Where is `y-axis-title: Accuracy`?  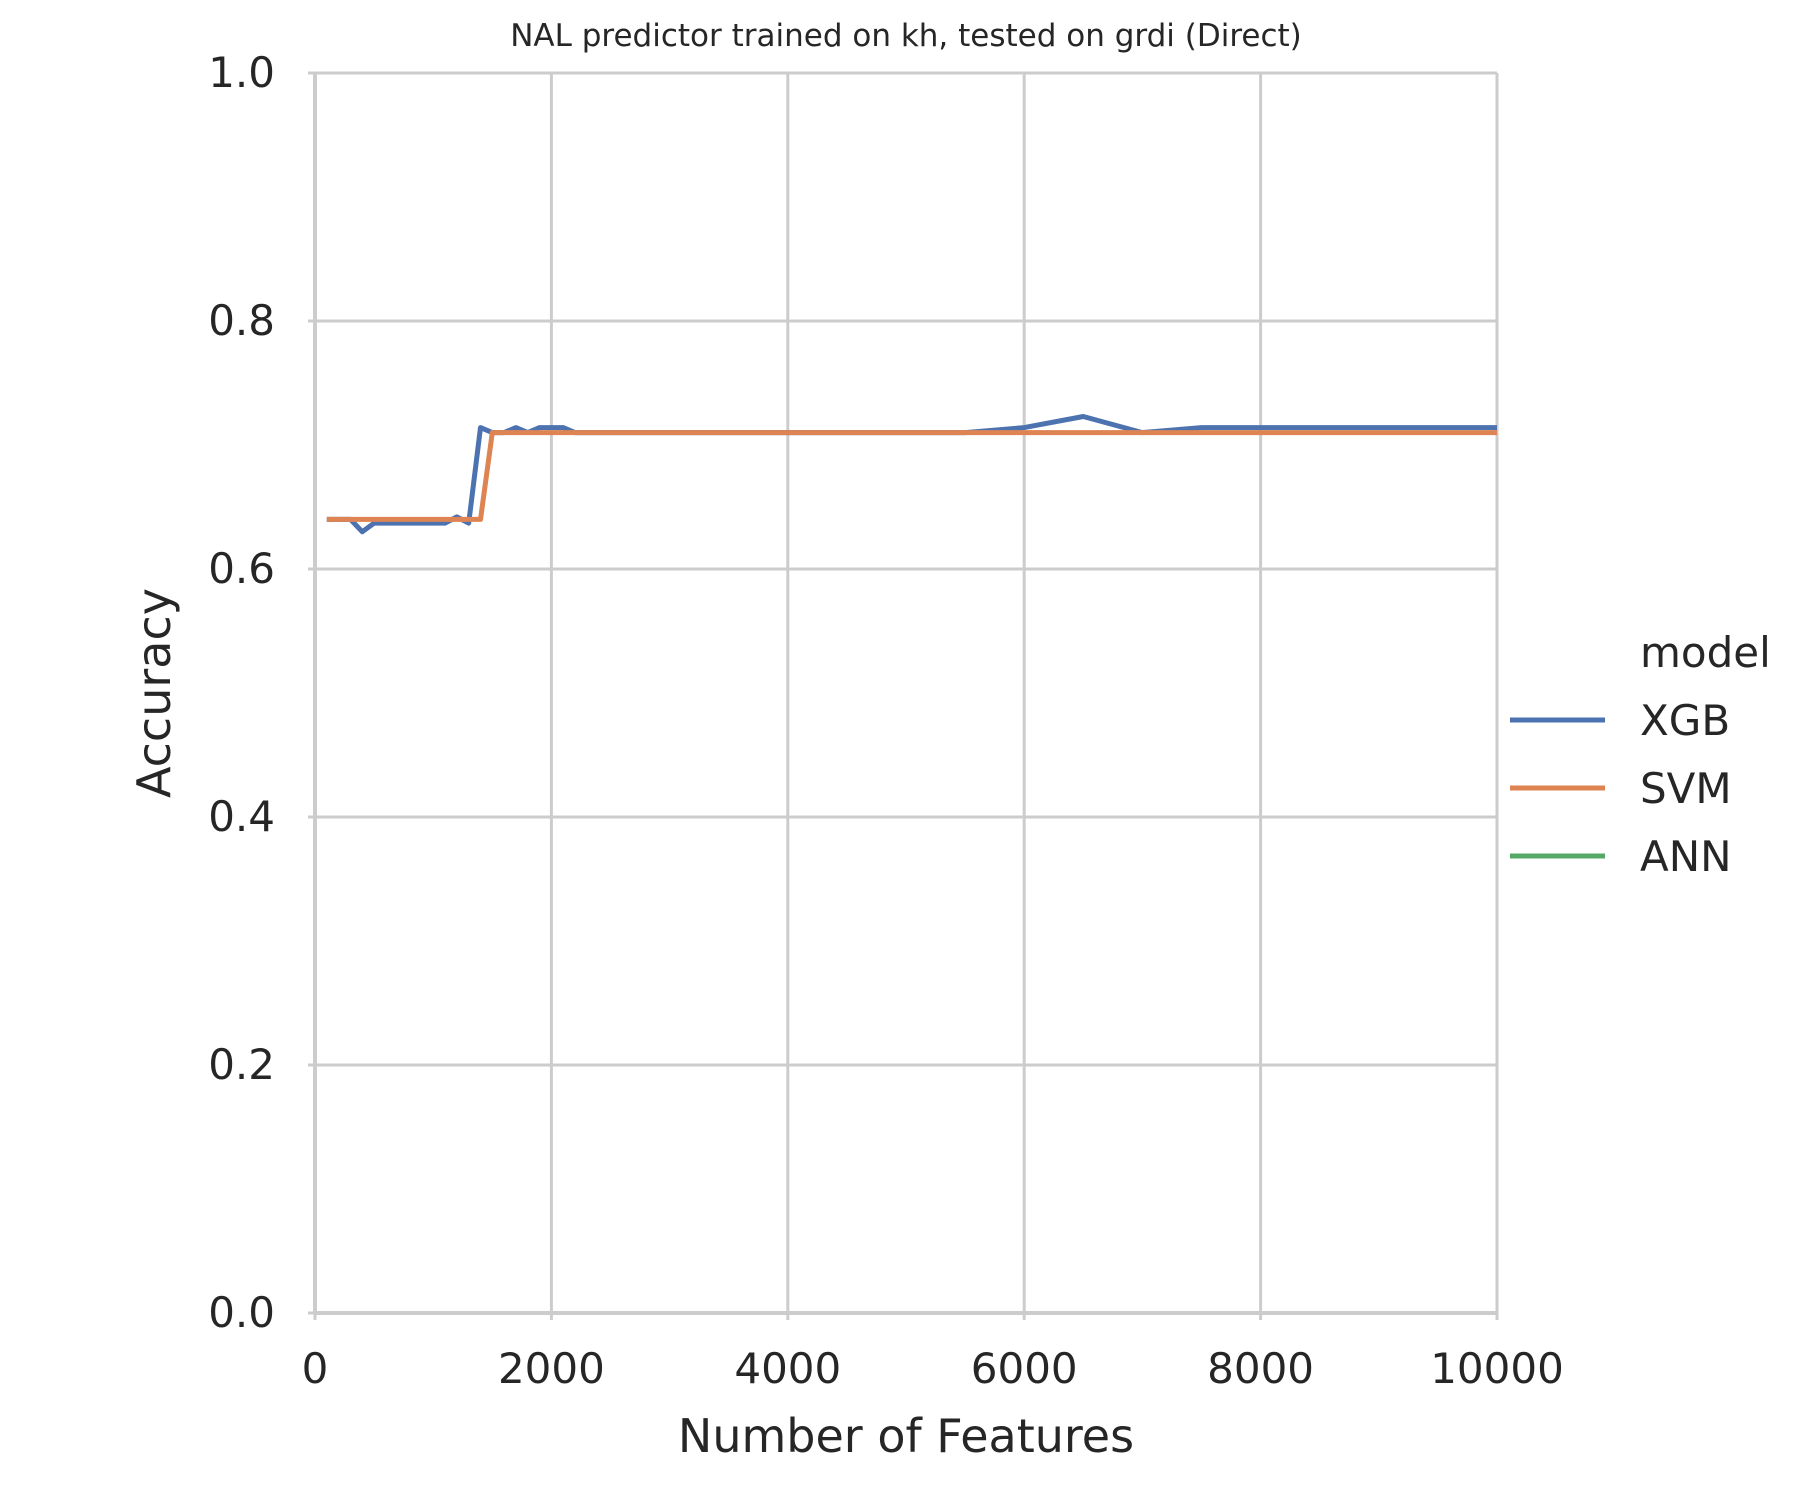
y-axis-title: Accuracy is located at coordinates (154, 693).